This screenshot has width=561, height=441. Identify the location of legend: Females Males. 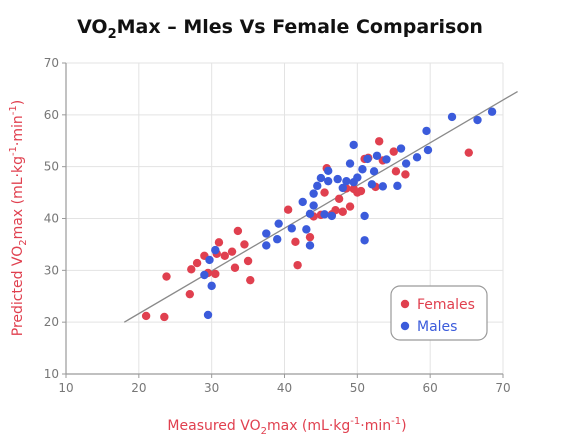
(439, 313).